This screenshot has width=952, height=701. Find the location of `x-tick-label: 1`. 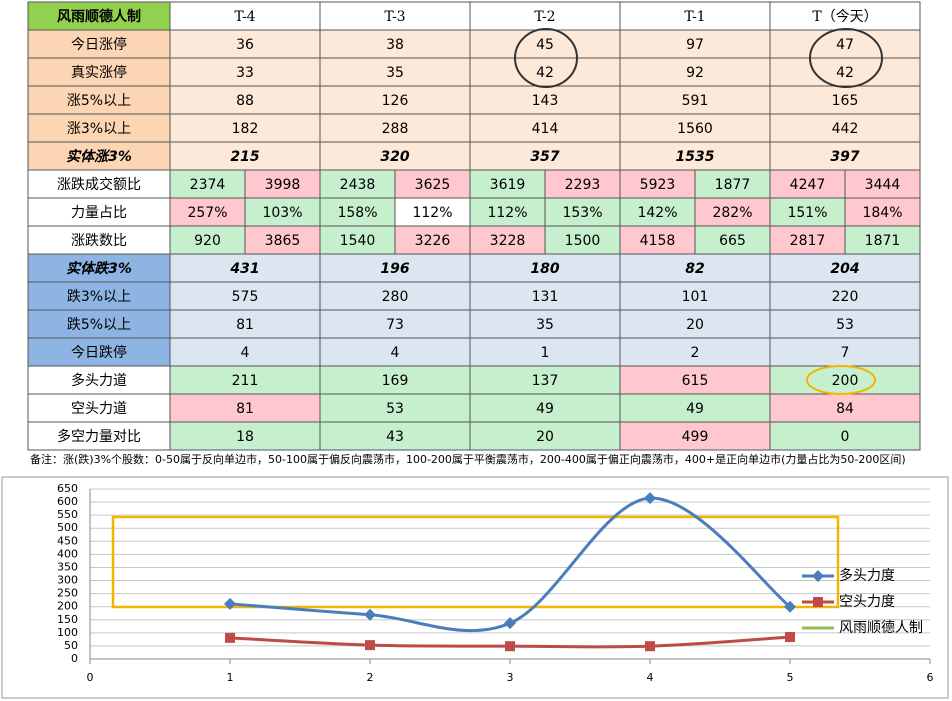

x-tick-label: 1 is located at coordinates (230, 677).